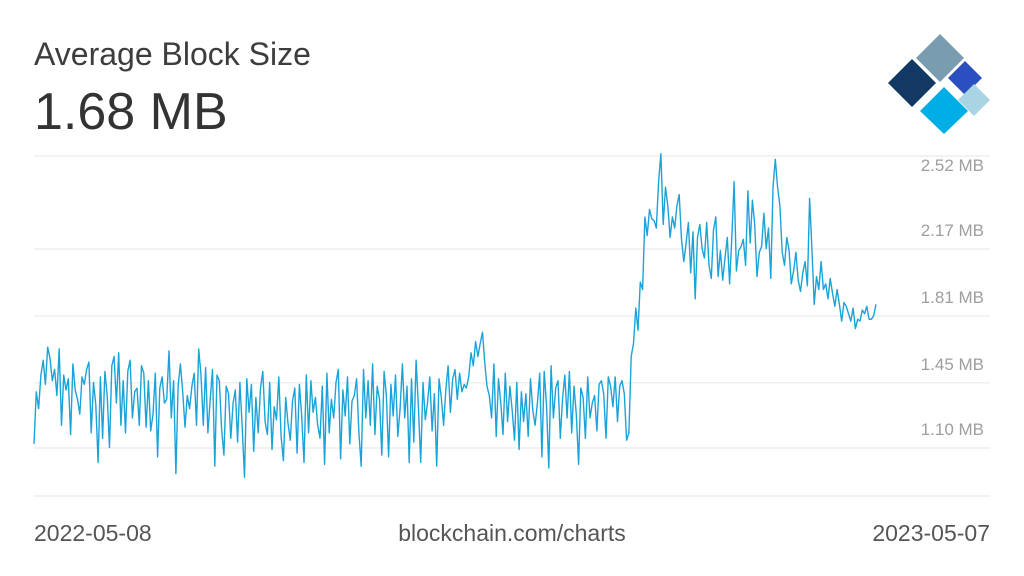 The width and height of the screenshot is (1024, 576). I want to click on y-tick-label: 2.52 MB, so click(952, 165).